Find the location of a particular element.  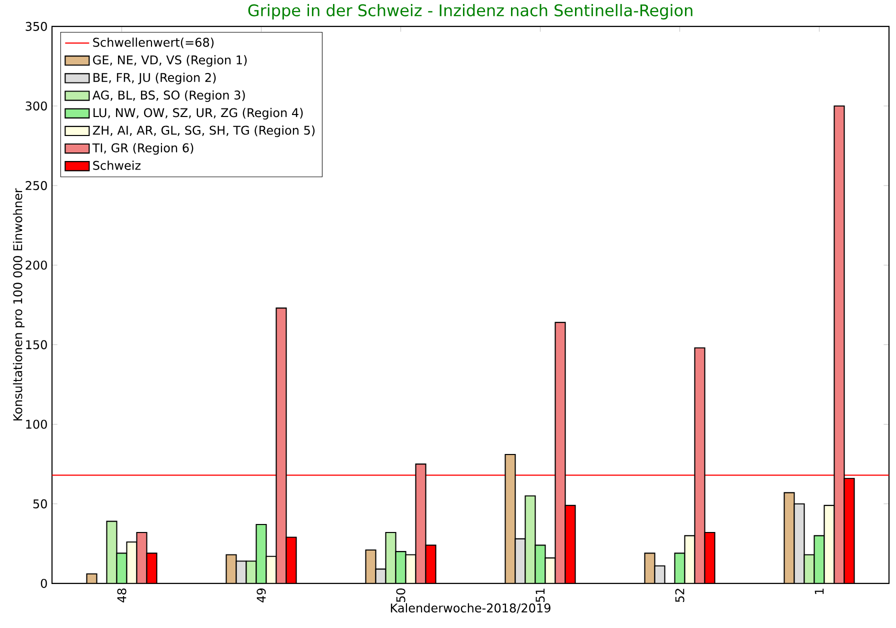

legend-label: BE, FR, JU (Region 2) is located at coordinates (155, 78).